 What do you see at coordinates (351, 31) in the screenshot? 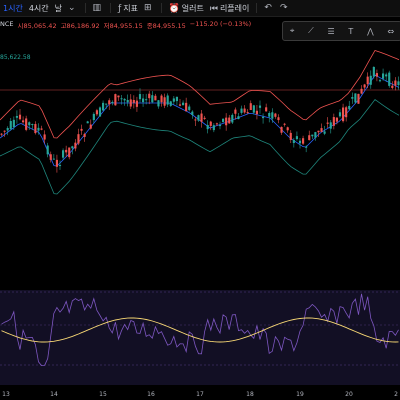
I see `text-icon: T` at bounding box center [351, 31].